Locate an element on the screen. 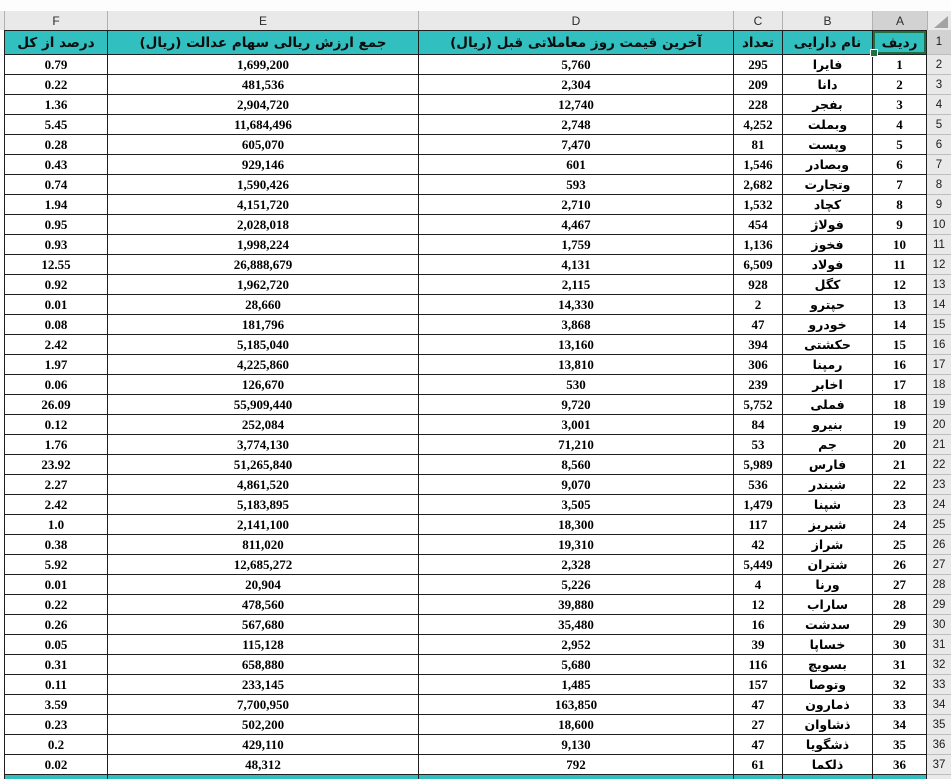 The height and width of the screenshot is (779, 951). cell-rank: 21 is located at coordinates (899, 465).